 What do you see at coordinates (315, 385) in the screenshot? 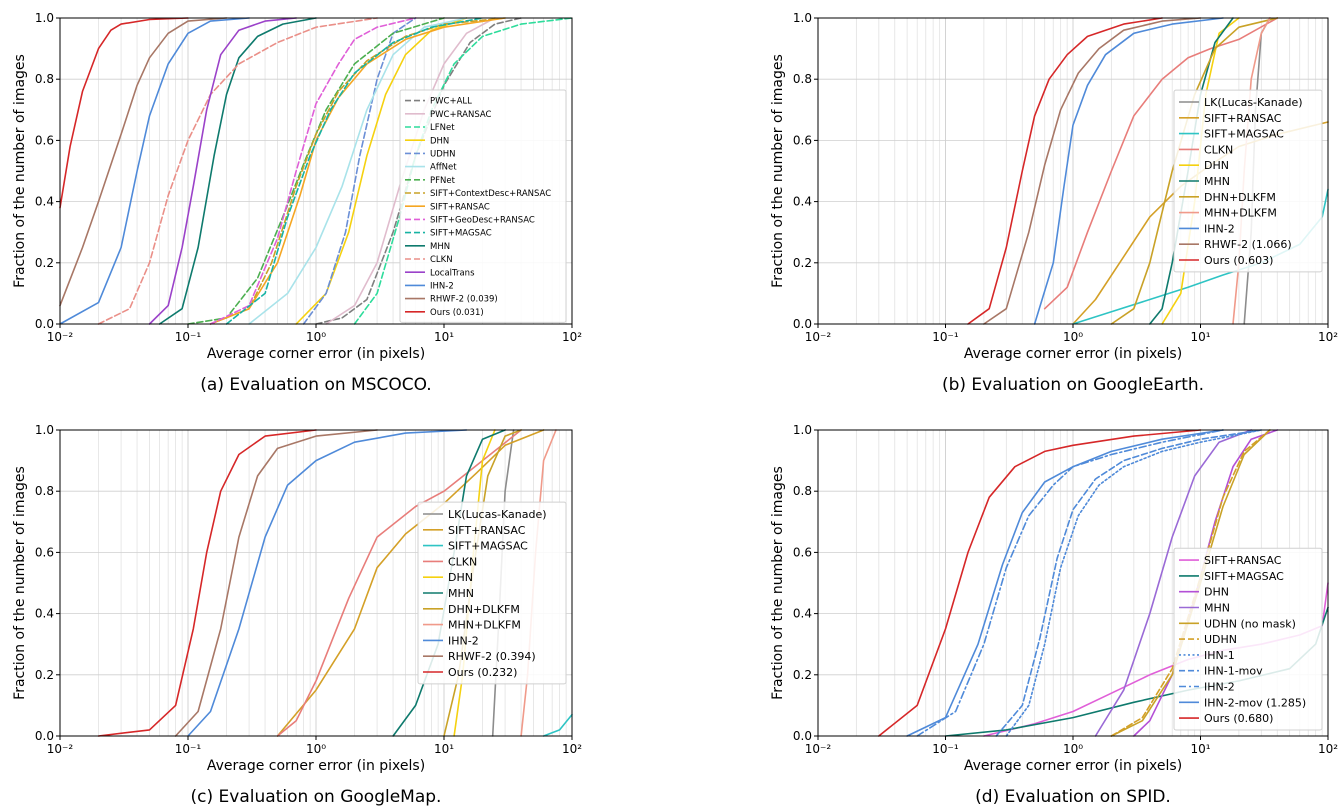
I see `panel-caption: (a) Evaluation on MSCOCO.` at bounding box center [315, 385].